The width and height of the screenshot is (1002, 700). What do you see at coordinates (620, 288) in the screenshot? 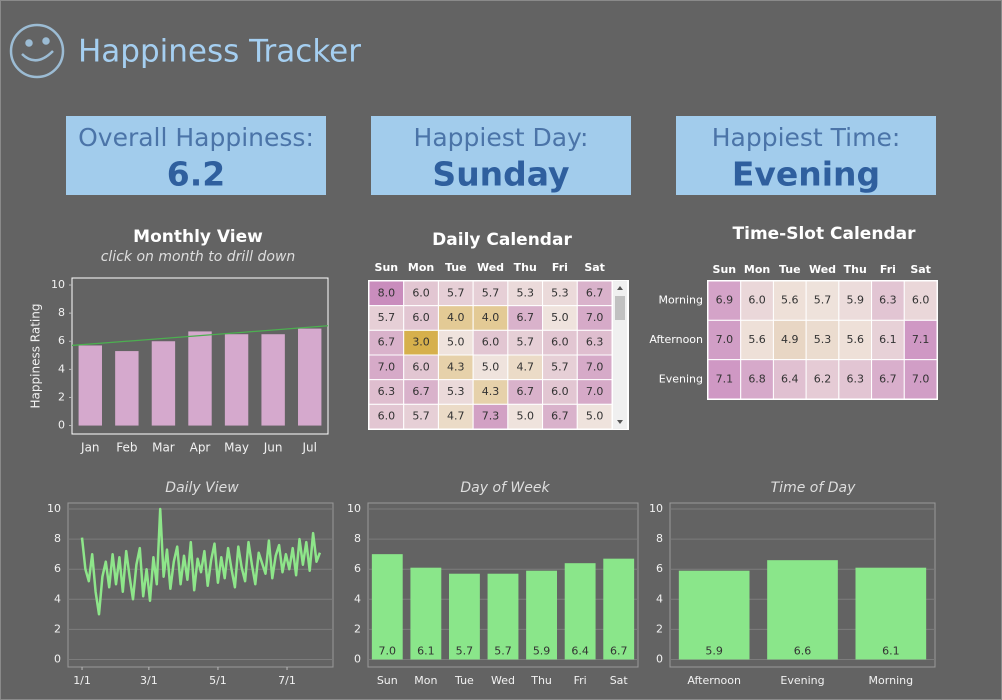
I see `scroll-up` at bounding box center [620, 288].